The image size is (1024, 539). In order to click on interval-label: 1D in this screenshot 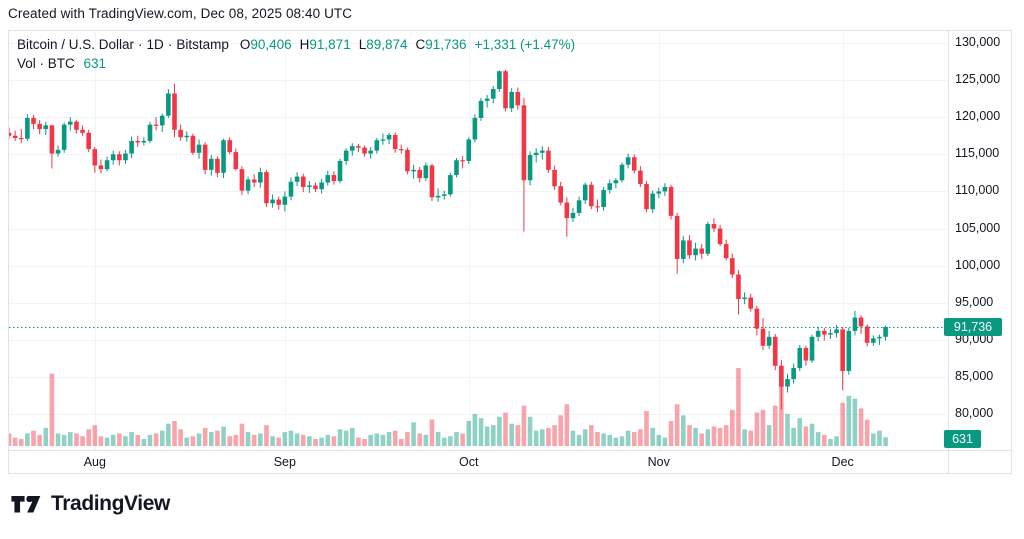, I will do `click(155, 44)`.